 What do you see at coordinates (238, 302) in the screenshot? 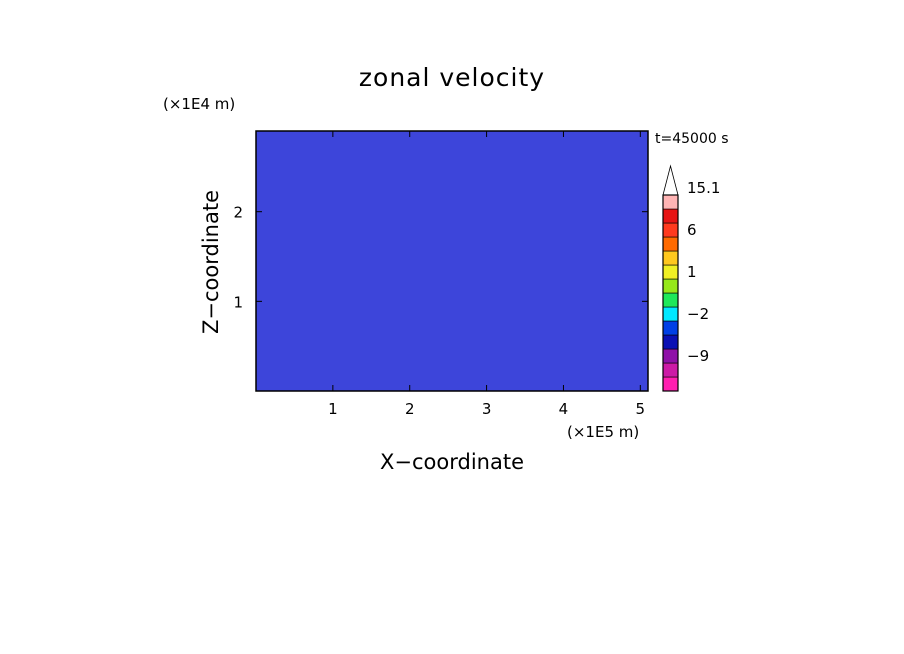
I see `y-tick-label: 1` at bounding box center [238, 302].